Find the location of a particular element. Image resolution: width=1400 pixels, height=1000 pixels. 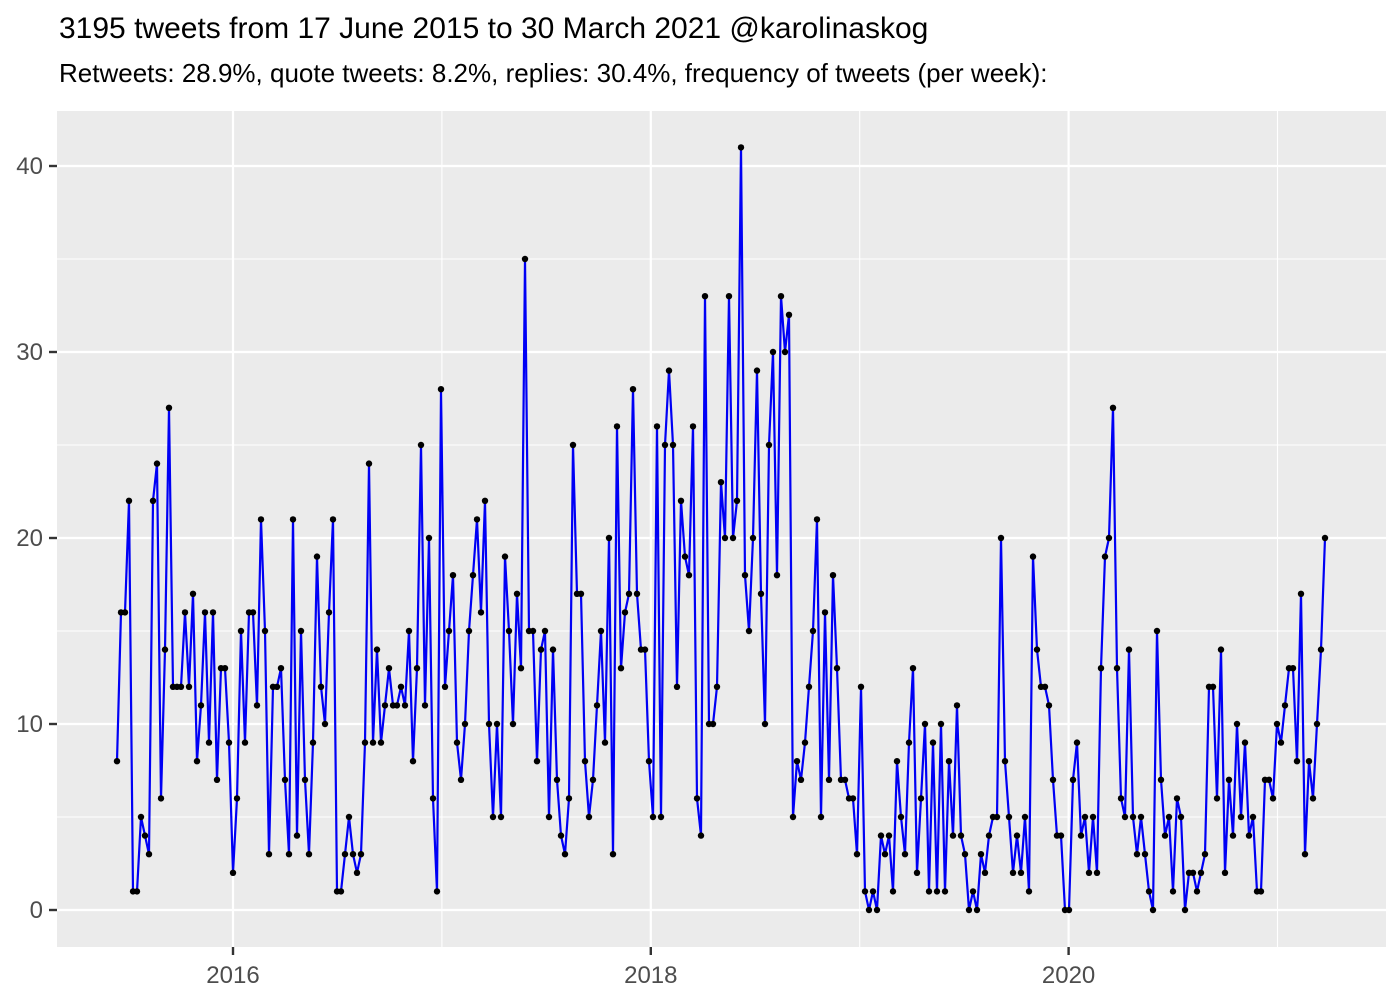

y-tick-label: 20 is located at coordinates (29, 538).